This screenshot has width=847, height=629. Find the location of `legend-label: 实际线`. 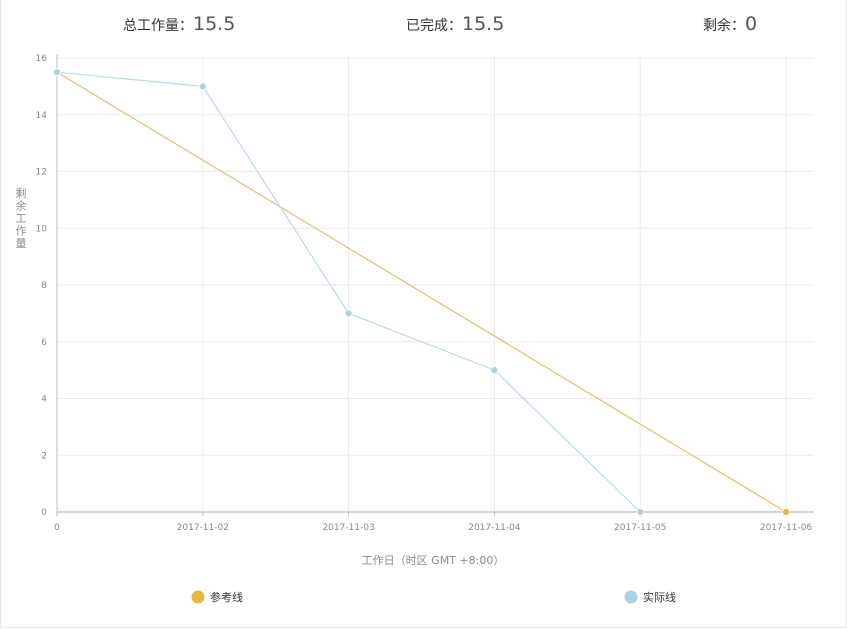

legend-label: 实际线 is located at coordinates (659, 597).